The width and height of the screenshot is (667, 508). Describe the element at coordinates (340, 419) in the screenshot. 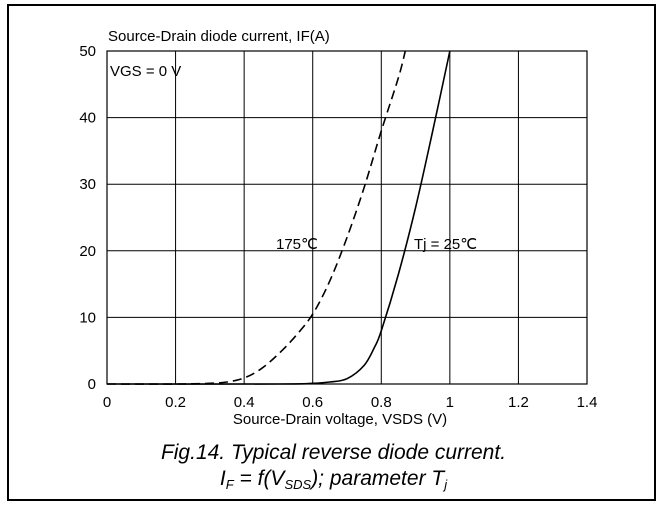

I see `x-axis-label: Source-Drain voltage, VSDS (V)` at that location.